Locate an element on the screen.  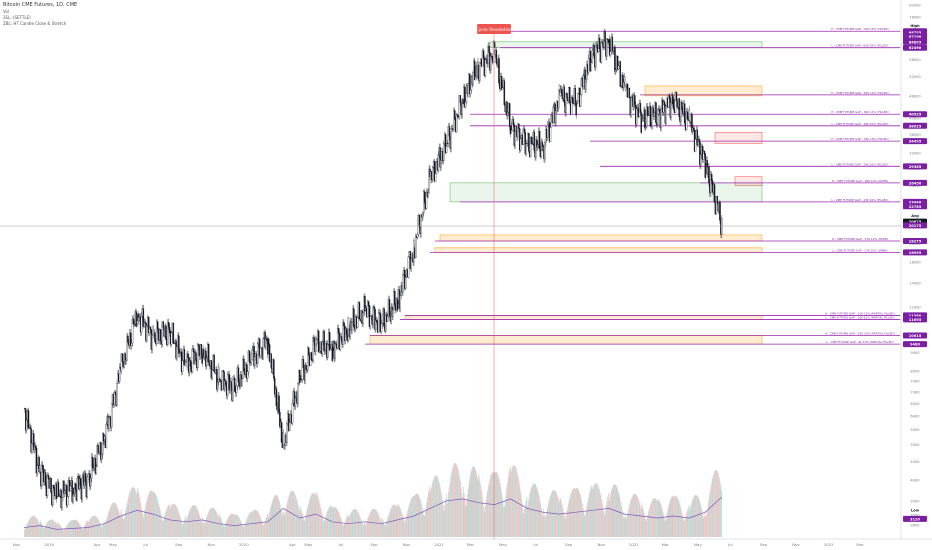
gap-zone is located at coordinates (738, 137).